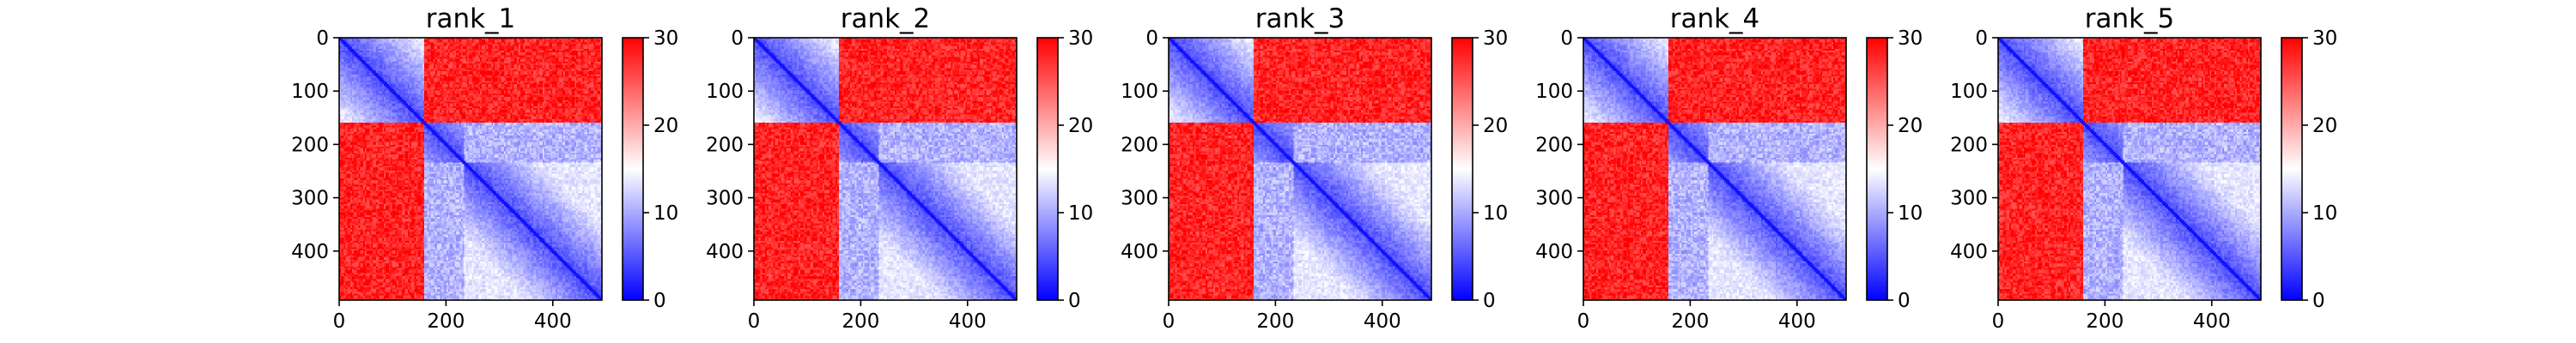 The image size is (2576, 343). Describe the element at coordinates (1715, 18) in the screenshot. I see `panel-title: rank_4` at that location.